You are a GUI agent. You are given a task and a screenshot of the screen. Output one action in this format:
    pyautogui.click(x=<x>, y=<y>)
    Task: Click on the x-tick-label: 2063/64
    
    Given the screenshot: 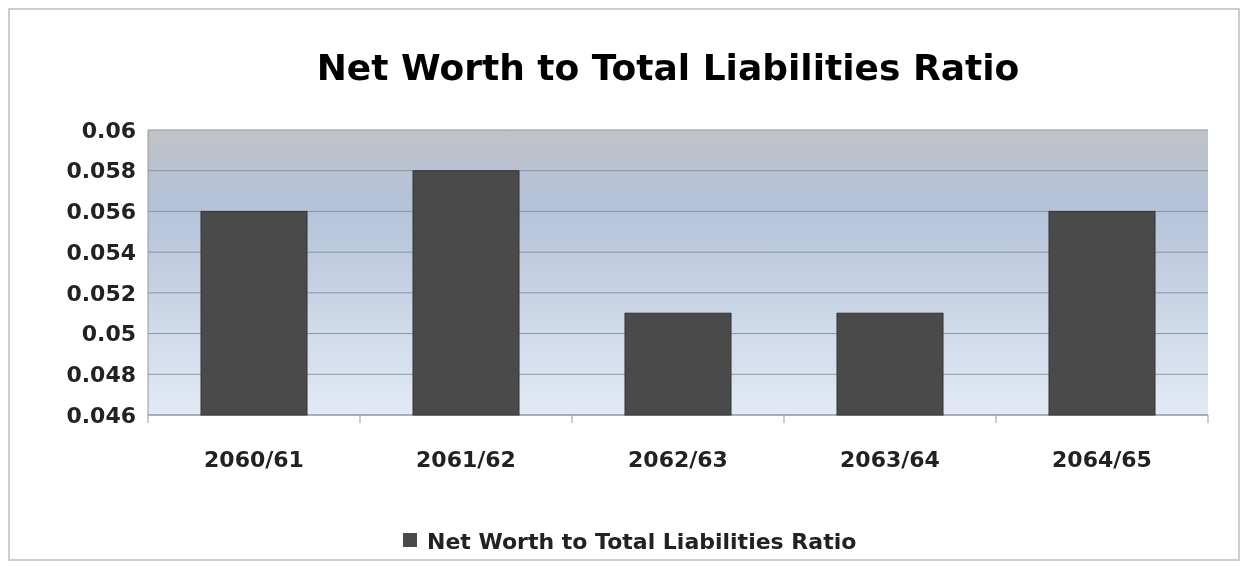 What is the action you would take?
    pyautogui.click(x=890, y=459)
    